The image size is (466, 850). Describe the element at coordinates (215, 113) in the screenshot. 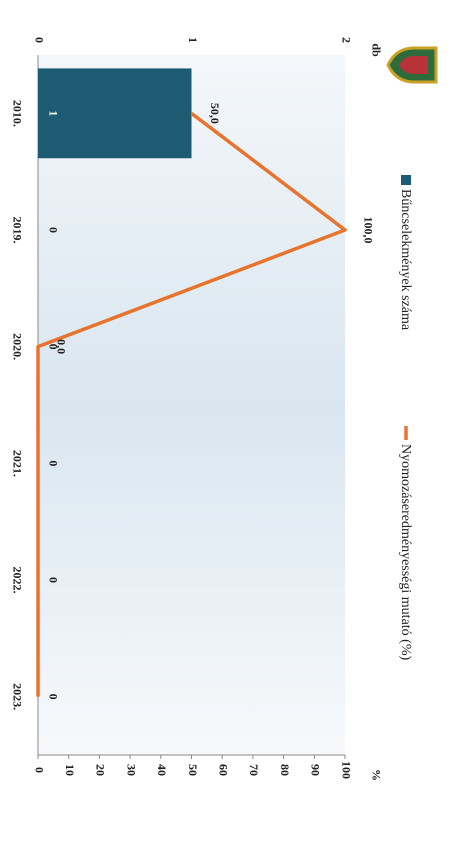

I see `line-value-label: 50,0` at that location.